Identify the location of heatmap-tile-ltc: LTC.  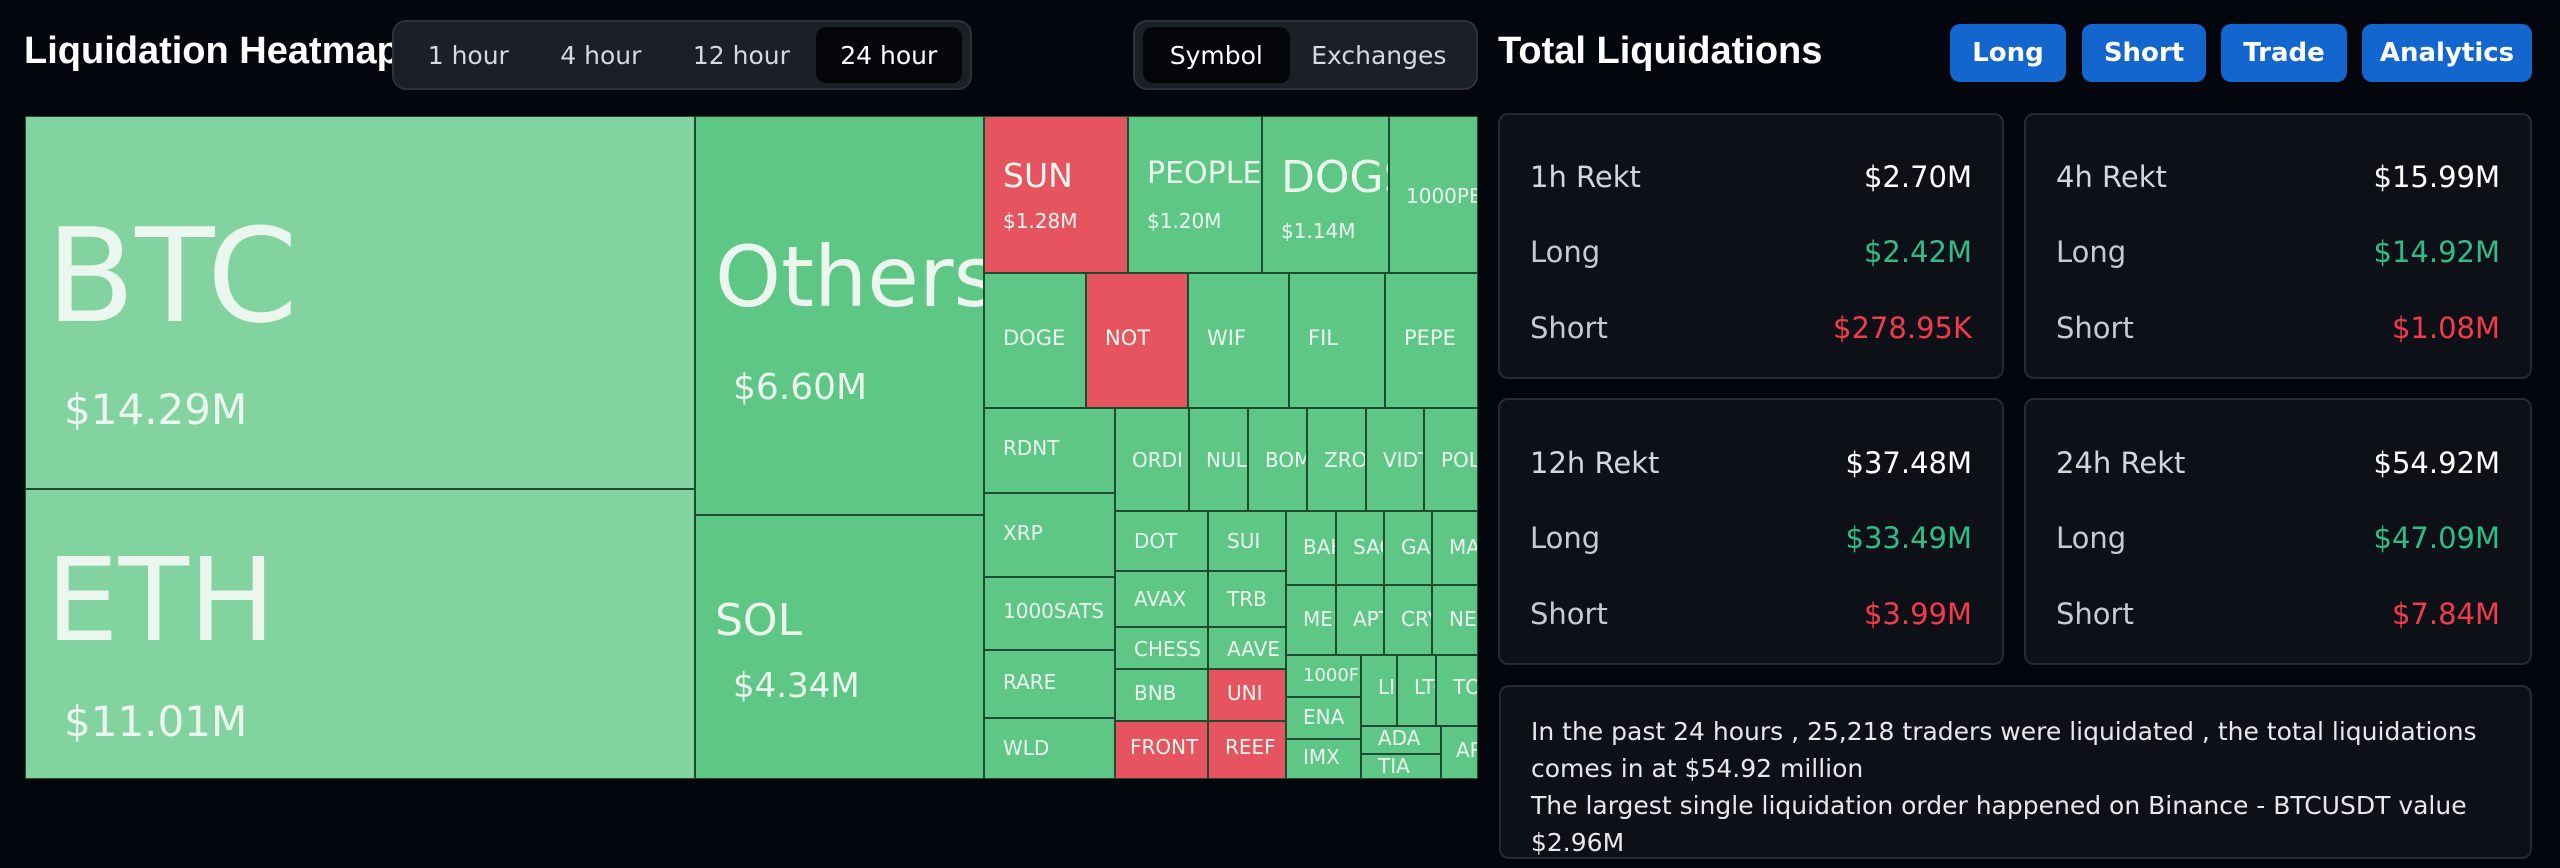
(1416, 690).